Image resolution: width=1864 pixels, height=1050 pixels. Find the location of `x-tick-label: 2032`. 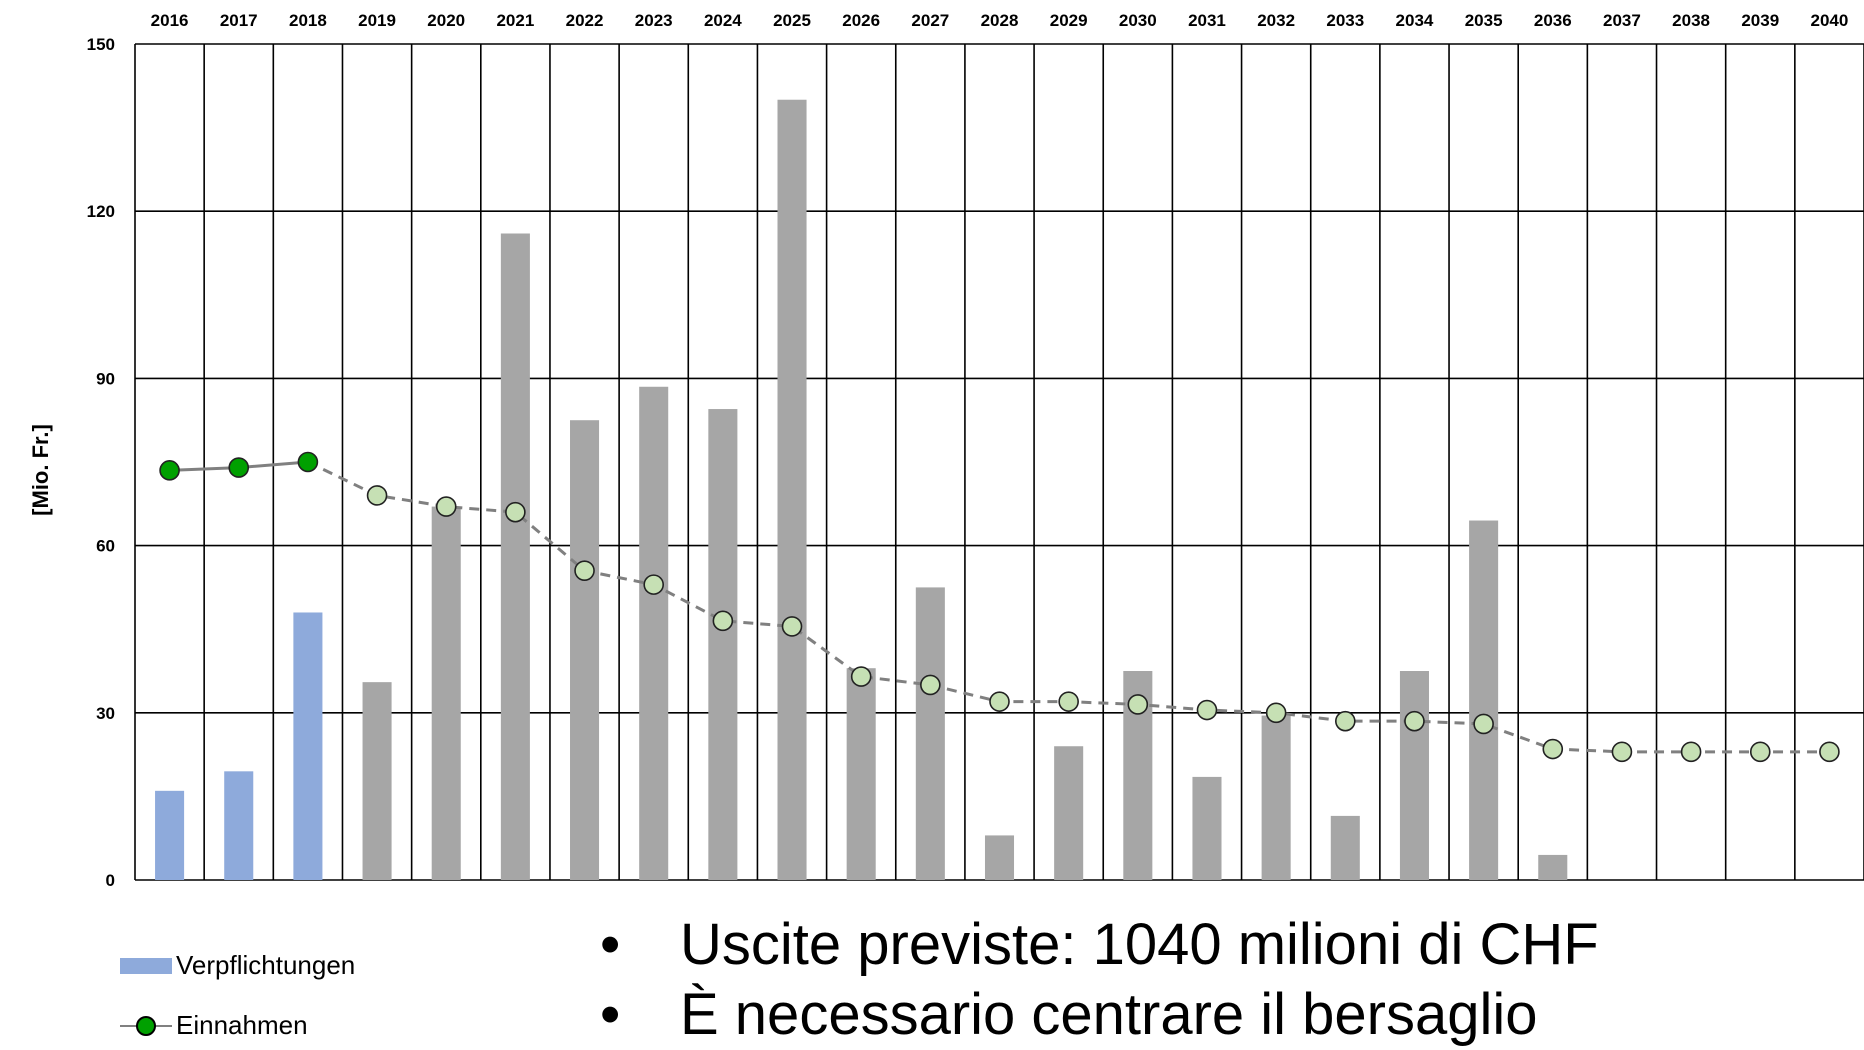

x-tick-label: 2032 is located at coordinates (1276, 20).